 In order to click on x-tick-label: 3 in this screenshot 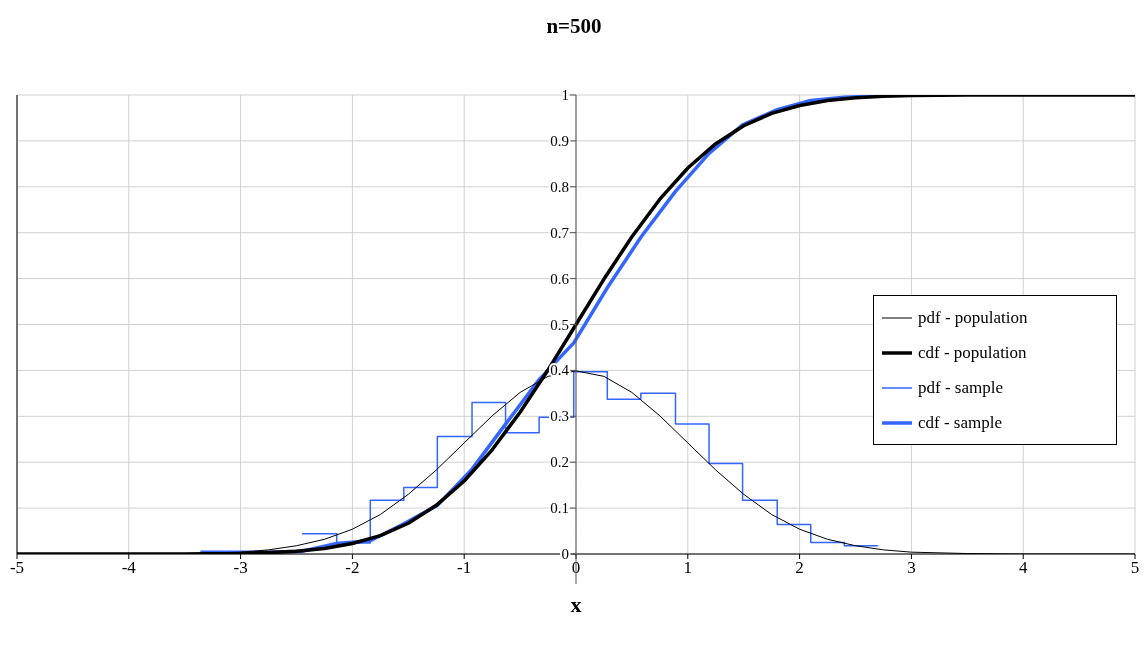, I will do `click(911, 568)`.